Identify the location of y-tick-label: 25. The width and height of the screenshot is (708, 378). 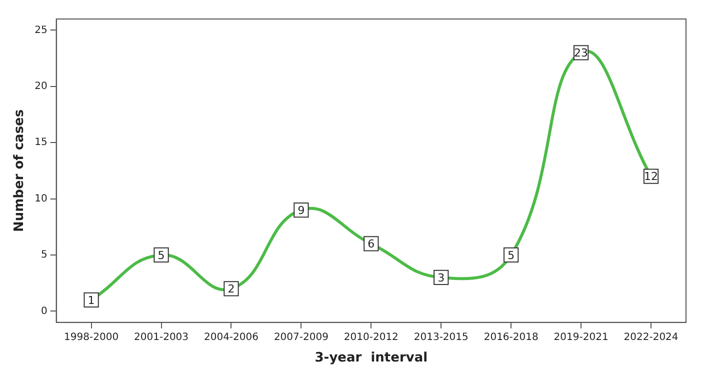
(41, 30).